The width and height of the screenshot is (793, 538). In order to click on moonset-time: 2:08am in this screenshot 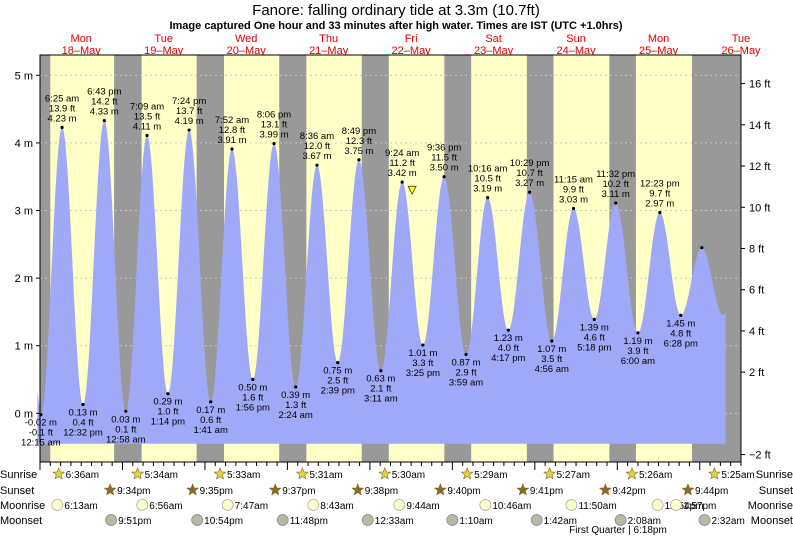, I will do `click(644, 521)`.